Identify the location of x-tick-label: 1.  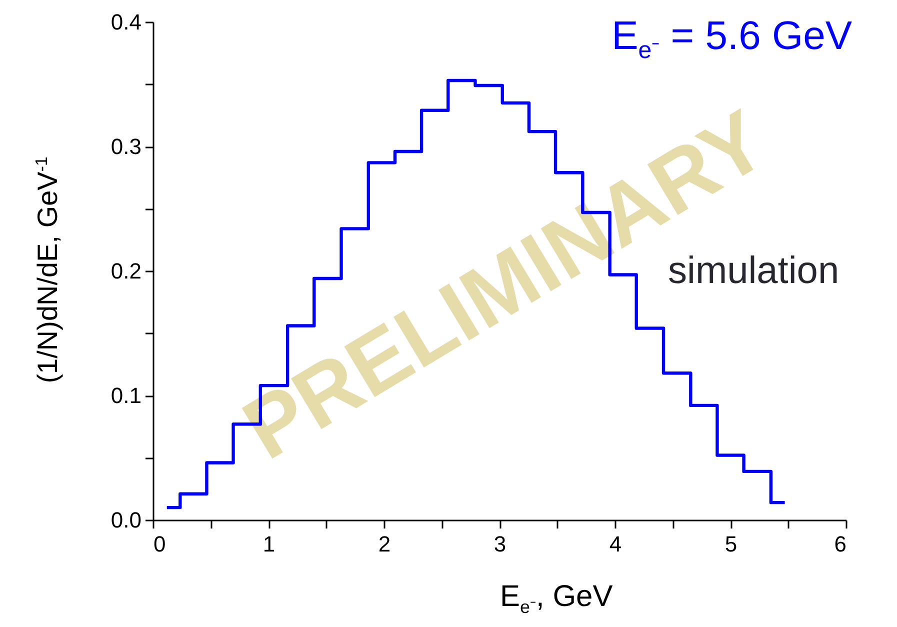
(269, 544).